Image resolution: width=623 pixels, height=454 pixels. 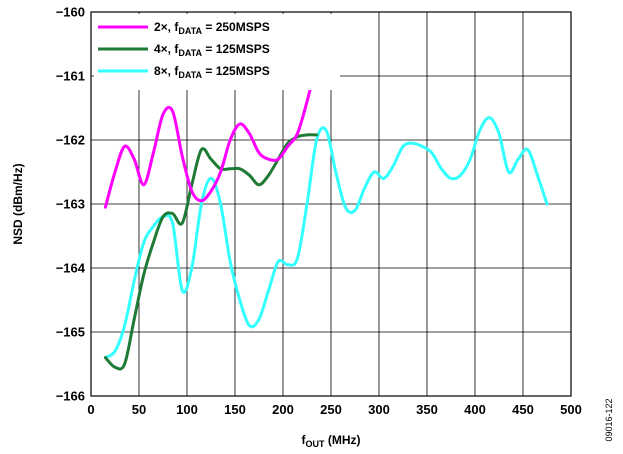 I want to click on x-tick-label: 450, so click(x=523, y=409).